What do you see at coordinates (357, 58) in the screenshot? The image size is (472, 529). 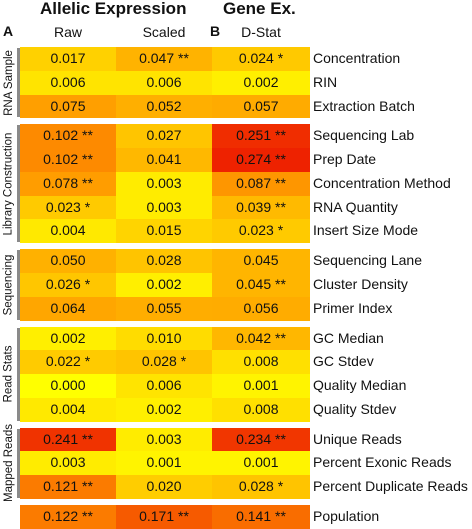 I see `row-label: Concentration` at bounding box center [357, 58].